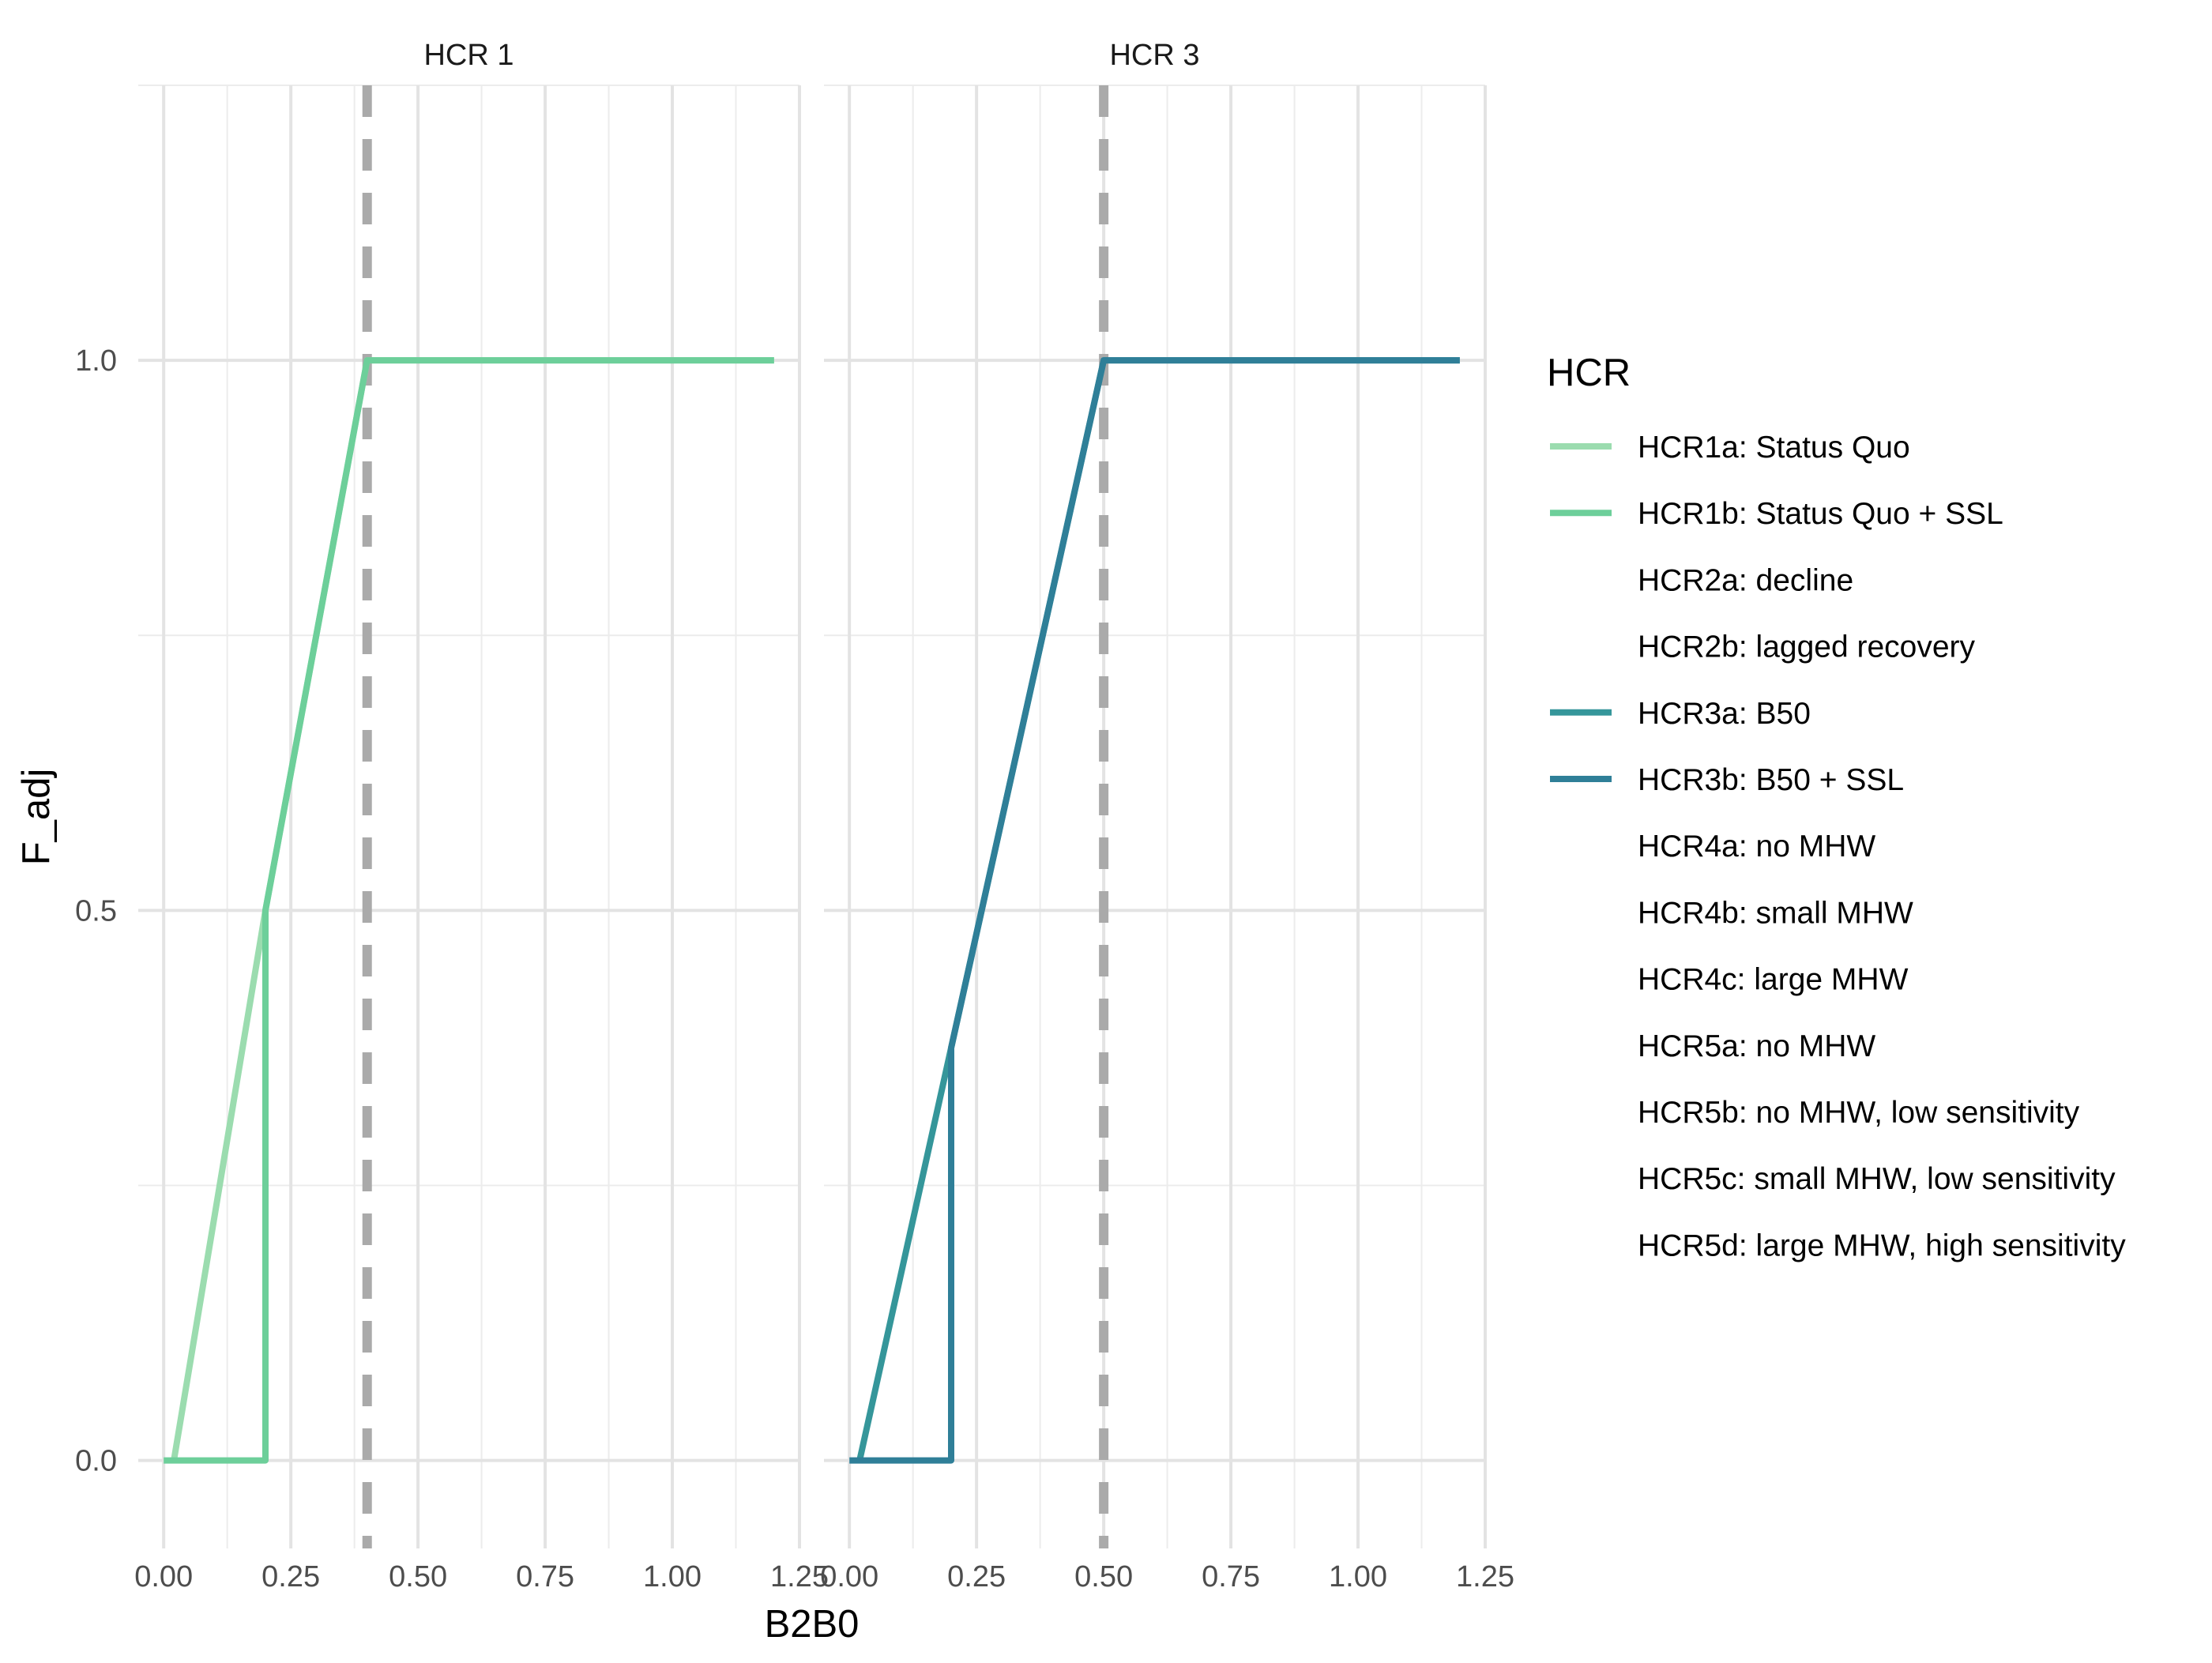 The height and width of the screenshot is (1663, 2212). I want to click on legend-label: HCR4c: large MHW, so click(1774, 980).